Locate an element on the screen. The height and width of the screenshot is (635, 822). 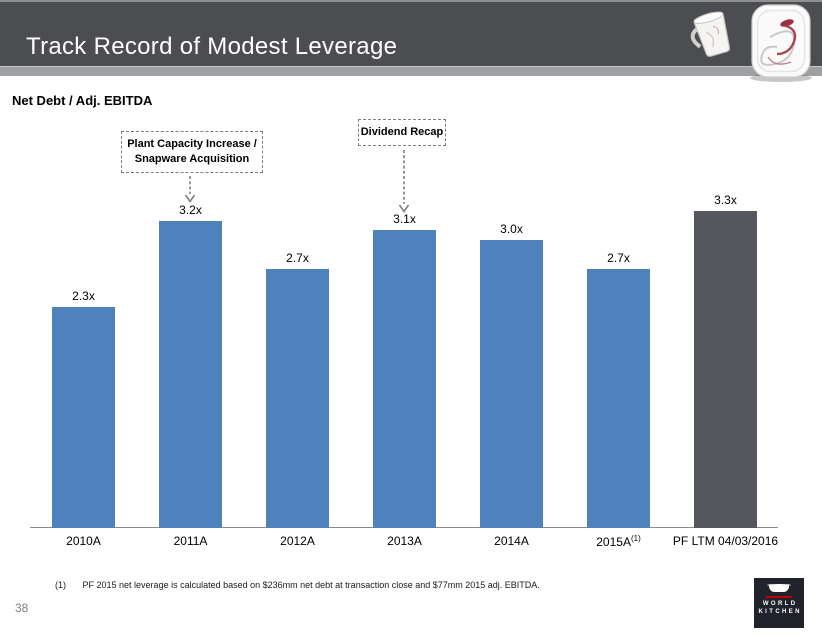
logo-text-world: WORLD is located at coordinates (780, 604).